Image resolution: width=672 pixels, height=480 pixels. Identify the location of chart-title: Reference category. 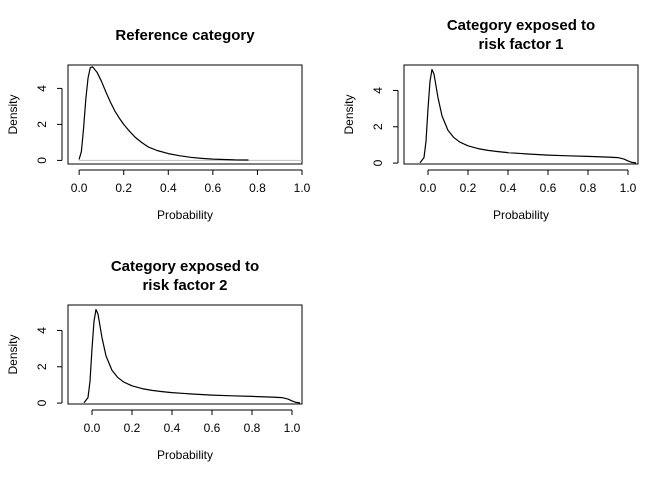
(185, 35).